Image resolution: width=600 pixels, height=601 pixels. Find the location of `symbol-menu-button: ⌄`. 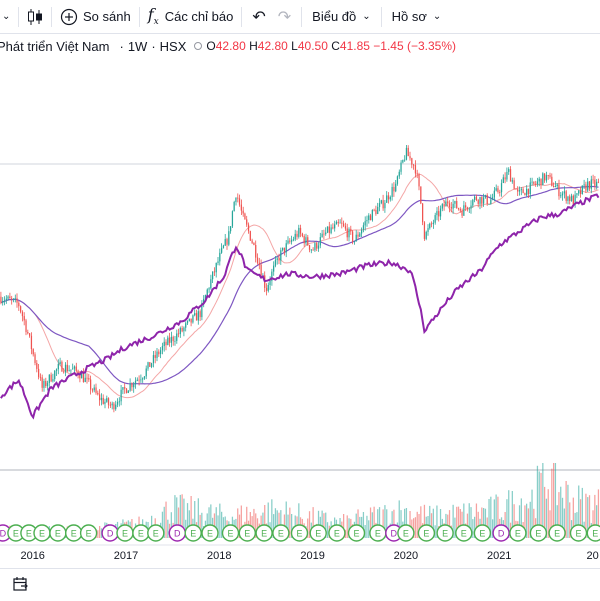

symbol-menu-button: ⌄ is located at coordinates (9, 16).